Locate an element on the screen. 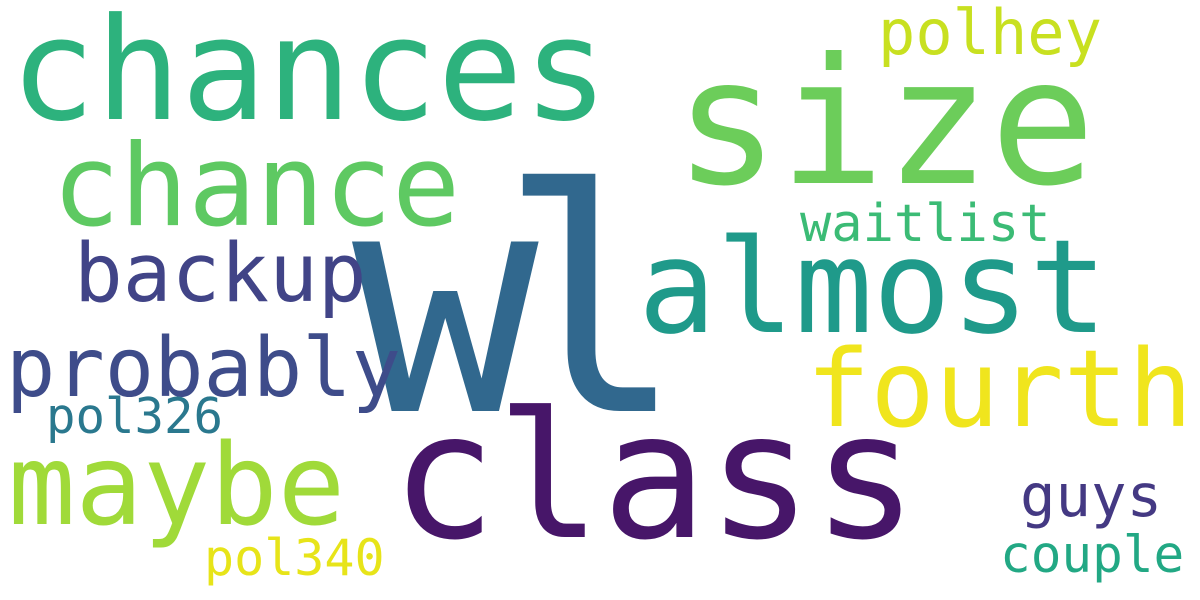 The width and height of the screenshot is (1200, 600). word-almost: almost is located at coordinates (873, 287).